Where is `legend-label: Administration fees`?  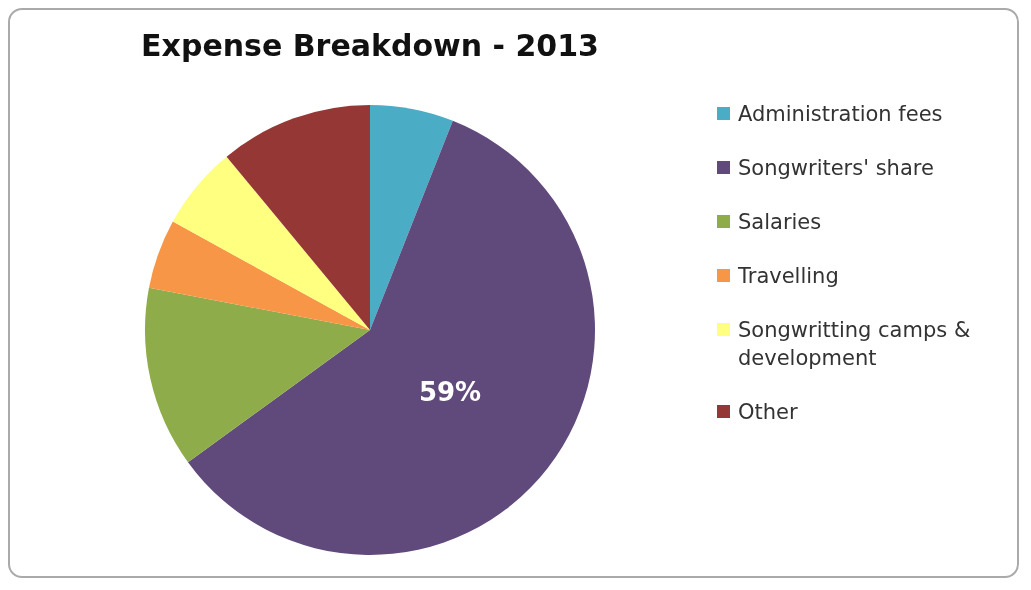
legend-label: Administration fees is located at coordinates (840, 114).